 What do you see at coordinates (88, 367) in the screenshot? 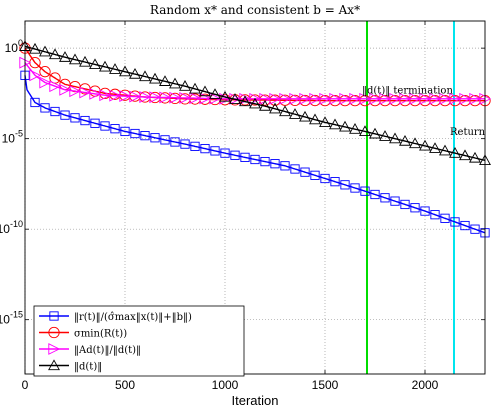
I see `legend-label-3: ‖d(t)‖` at bounding box center [88, 367].